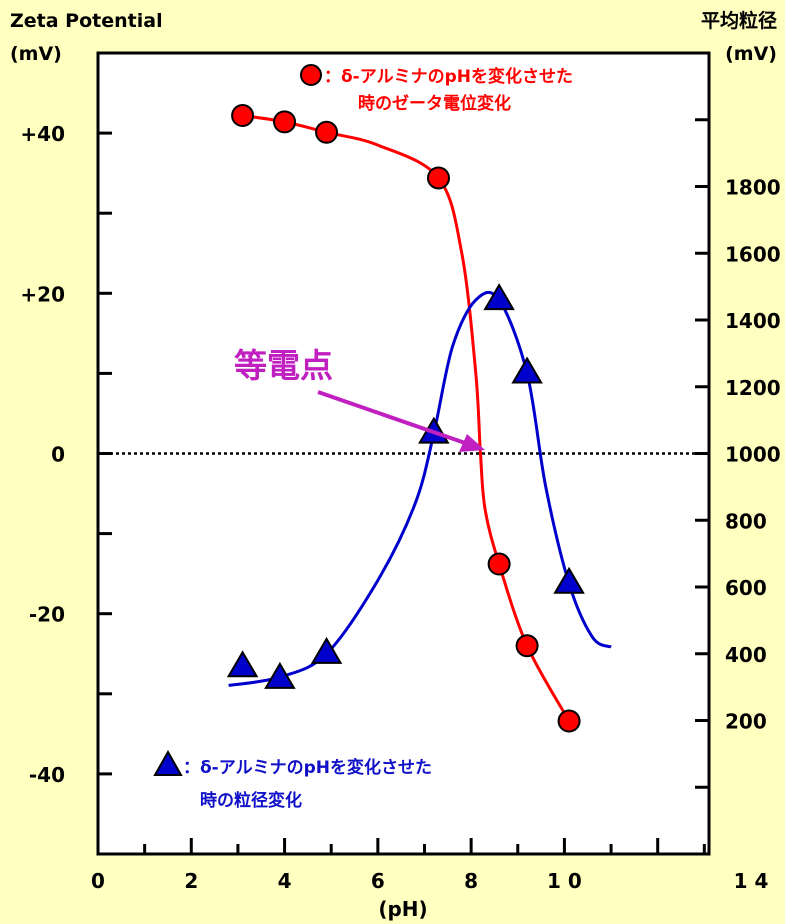 The image size is (785, 924). Describe the element at coordinates (378, 881) in the screenshot. I see `x-tick-label: 6` at that location.